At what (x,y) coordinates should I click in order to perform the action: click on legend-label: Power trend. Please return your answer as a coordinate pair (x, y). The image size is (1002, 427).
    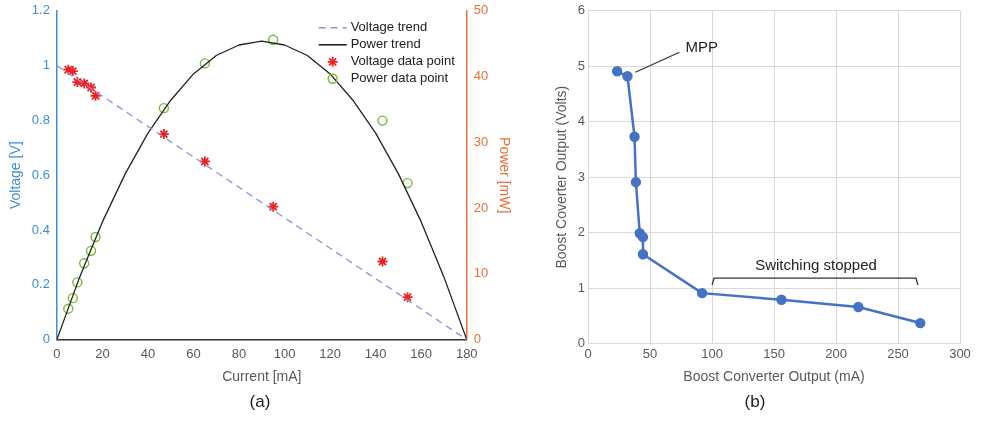
    Looking at the image, I should click on (385, 44).